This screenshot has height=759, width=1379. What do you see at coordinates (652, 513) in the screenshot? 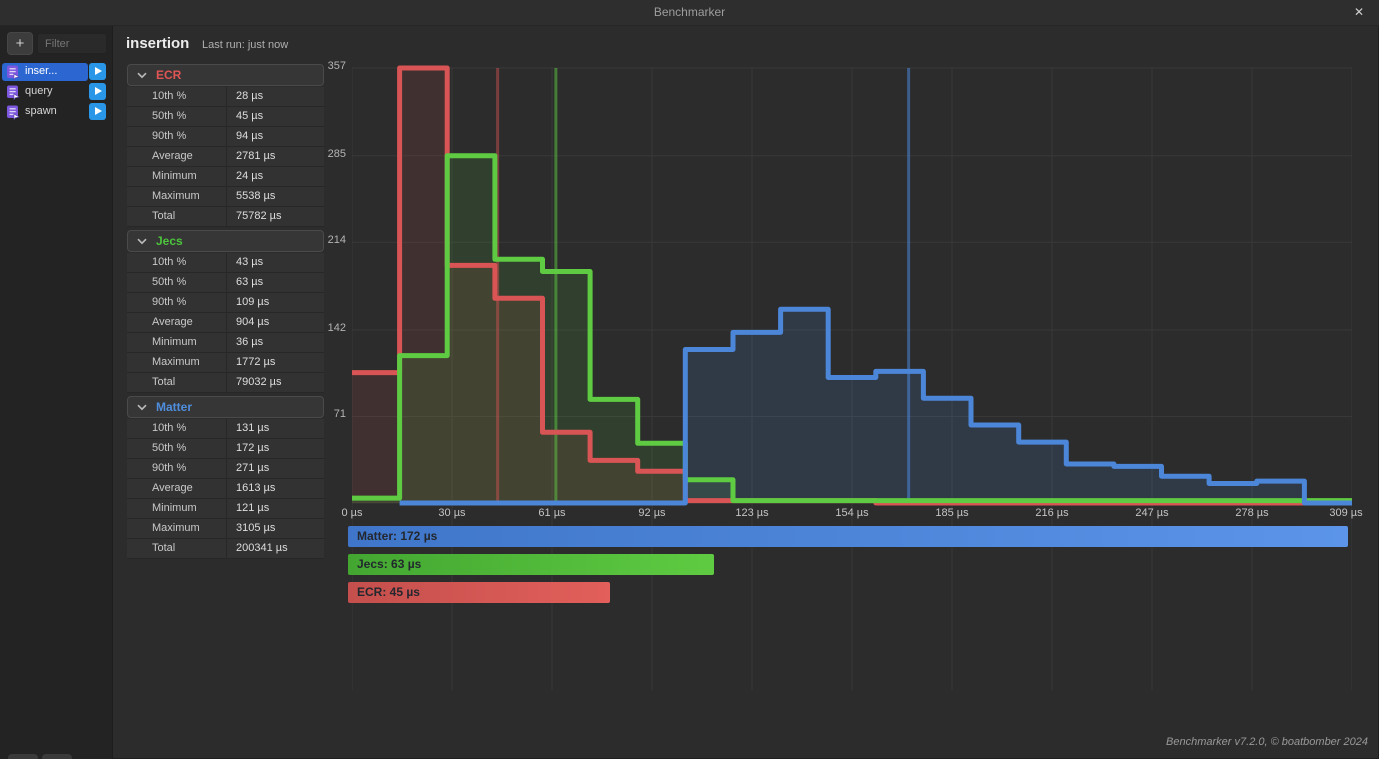
I see `x-axis-tick: 92 µs` at bounding box center [652, 513].